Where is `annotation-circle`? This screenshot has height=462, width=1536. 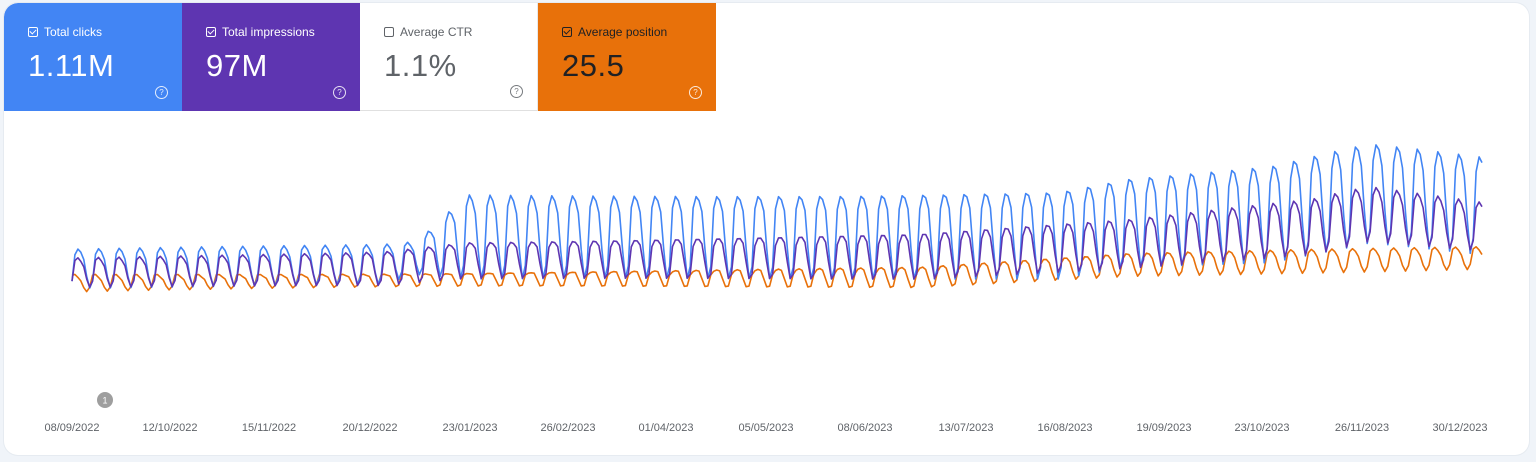 annotation-circle is located at coordinates (105, 400).